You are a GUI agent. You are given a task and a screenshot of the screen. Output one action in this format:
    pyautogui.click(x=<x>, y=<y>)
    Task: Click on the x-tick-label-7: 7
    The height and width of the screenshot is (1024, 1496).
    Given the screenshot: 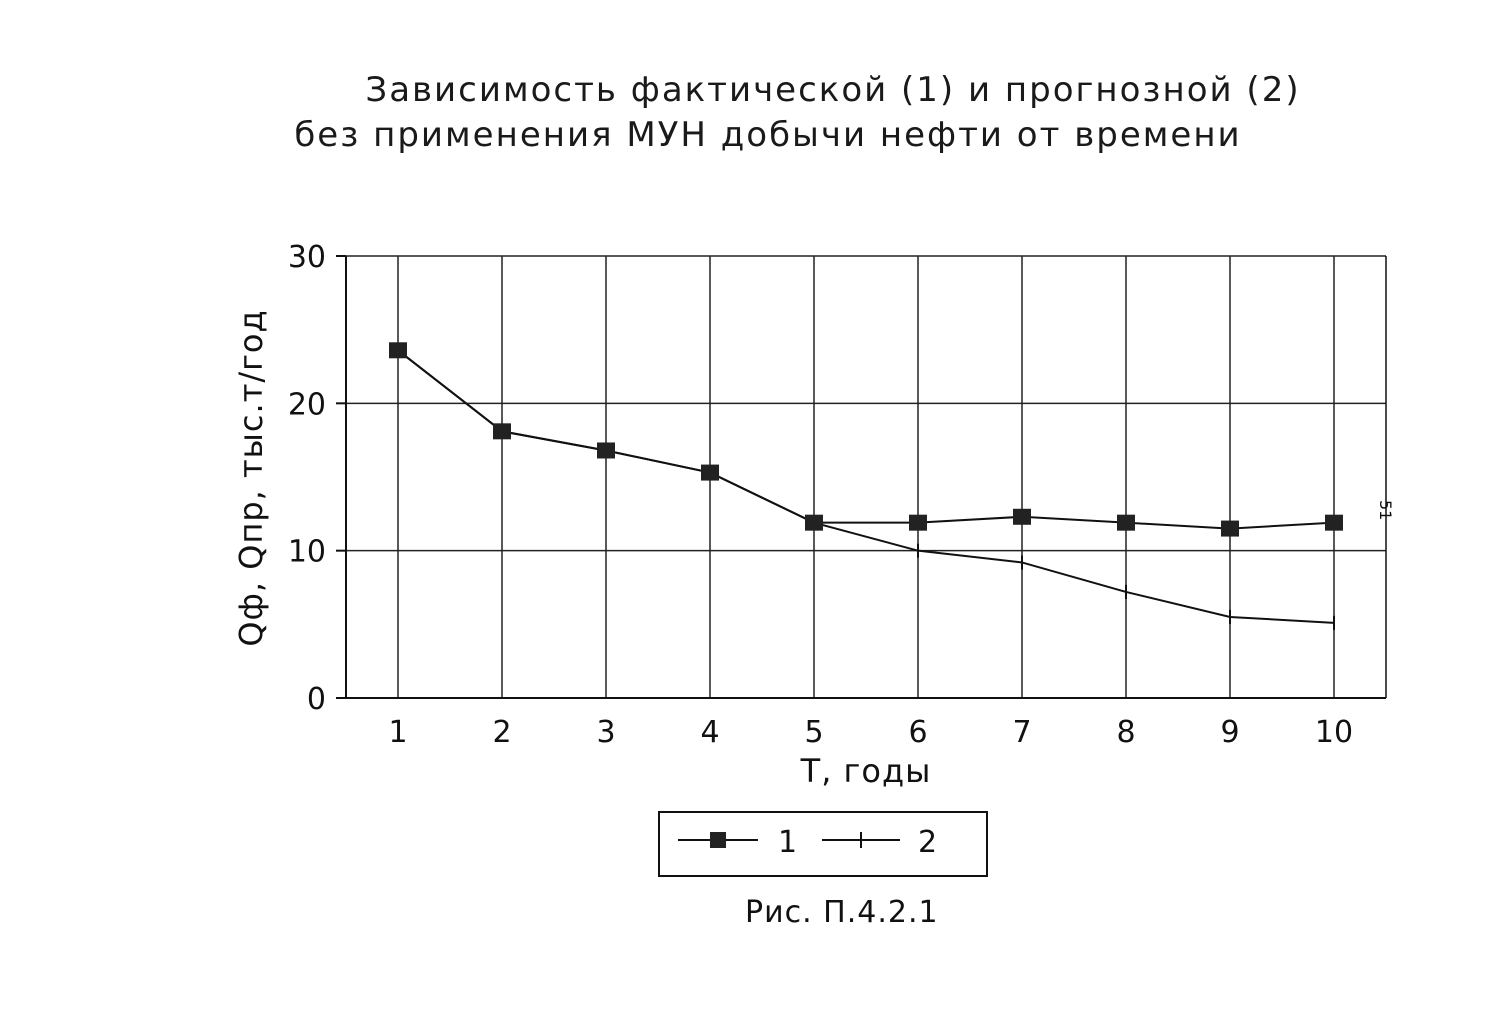 What is the action you would take?
    pyautogui.click(x=1021, y=732)
    